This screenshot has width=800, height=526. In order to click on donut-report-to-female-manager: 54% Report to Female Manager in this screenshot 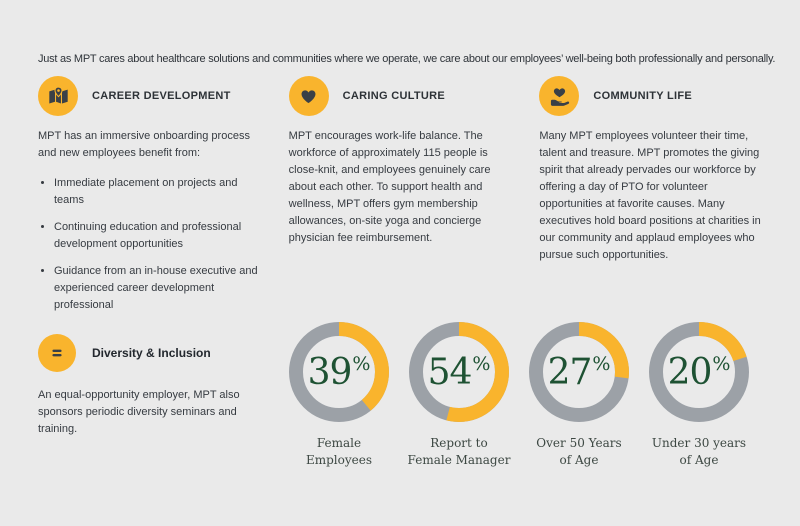, I will do `click(459, 395)`.